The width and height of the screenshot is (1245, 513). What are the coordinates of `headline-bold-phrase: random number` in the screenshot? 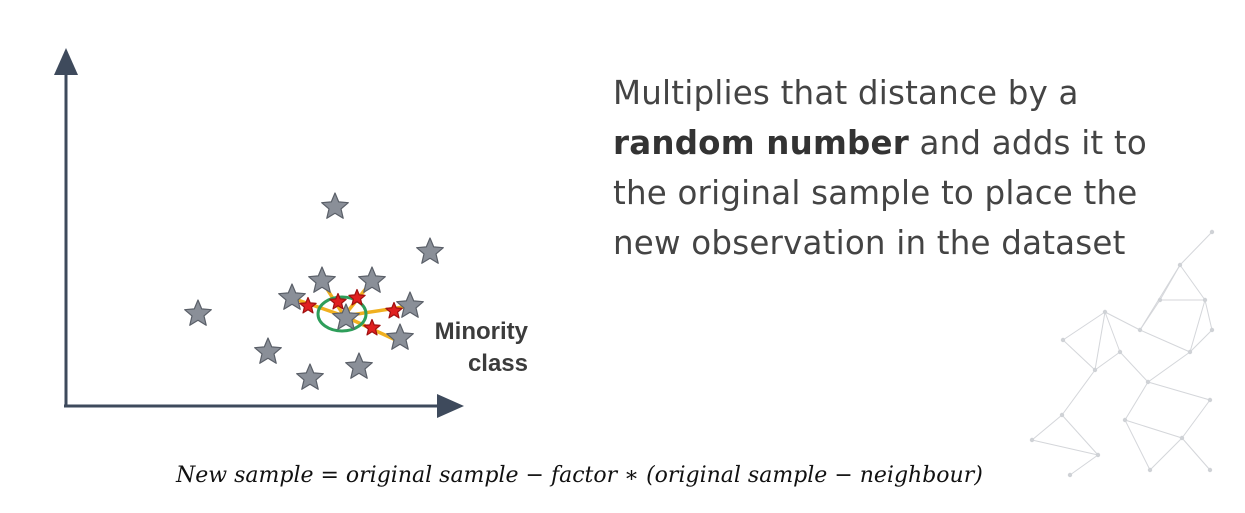 It's located at (761, 143).